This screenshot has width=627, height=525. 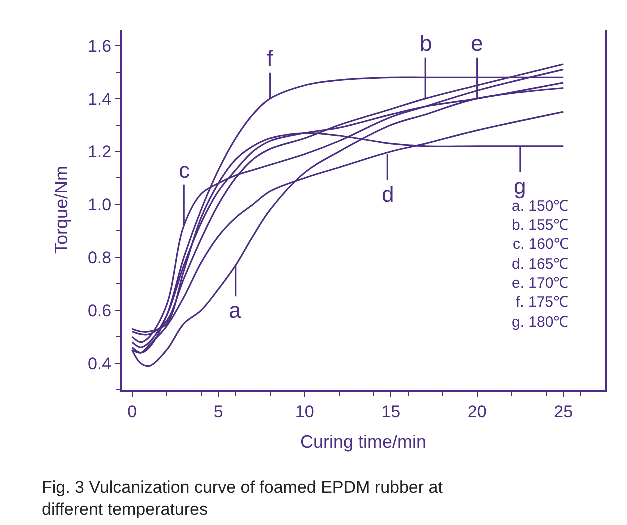 What do you see at coordinates (540, 283) in the screenshot?
I see `annotation: e. 170℃` at bounding box center [540, 283].